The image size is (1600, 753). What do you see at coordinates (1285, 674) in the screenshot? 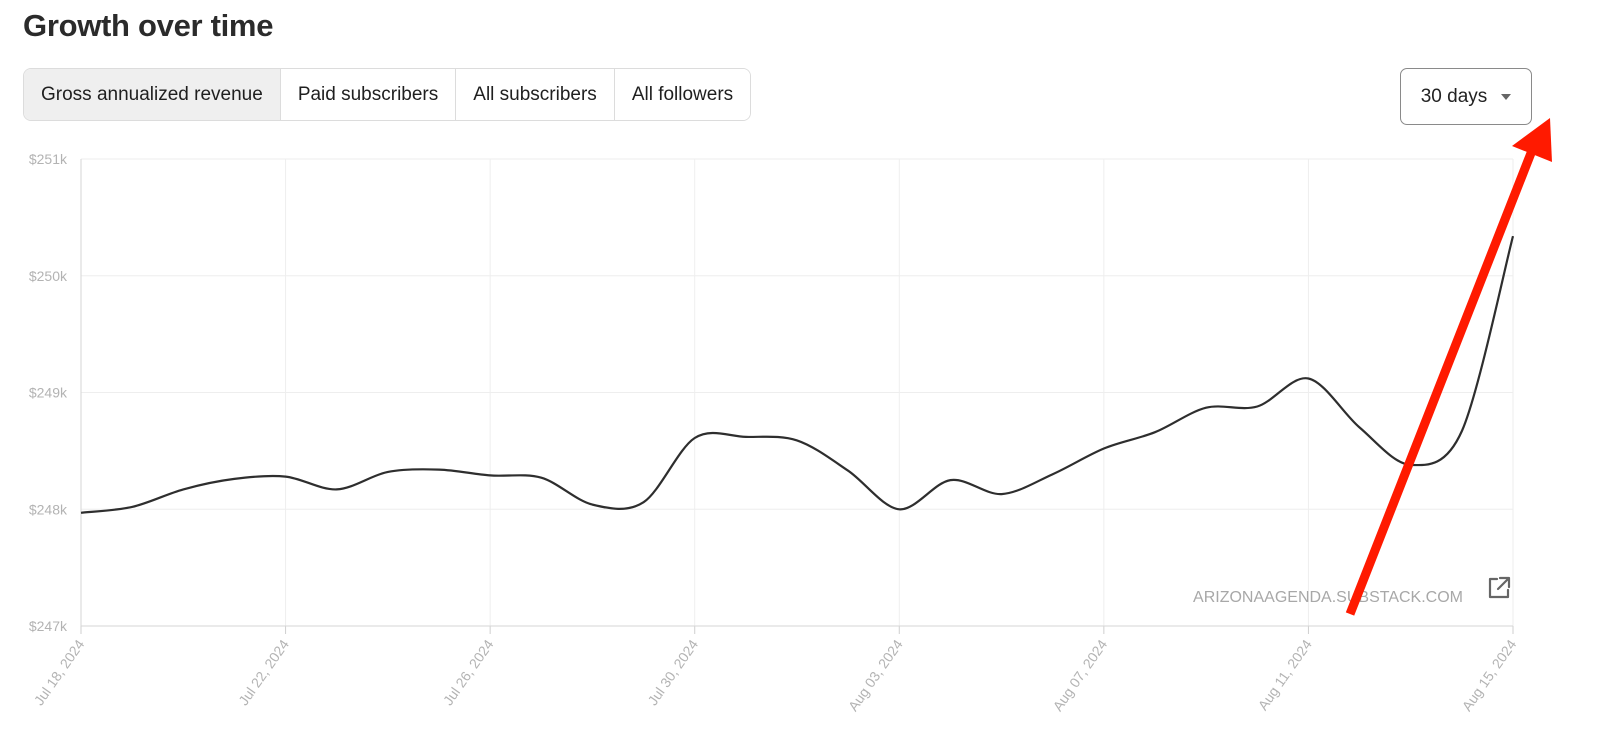
I see `x-tick-label: Aug 11, 2024` at bounding box center [1285, 674].